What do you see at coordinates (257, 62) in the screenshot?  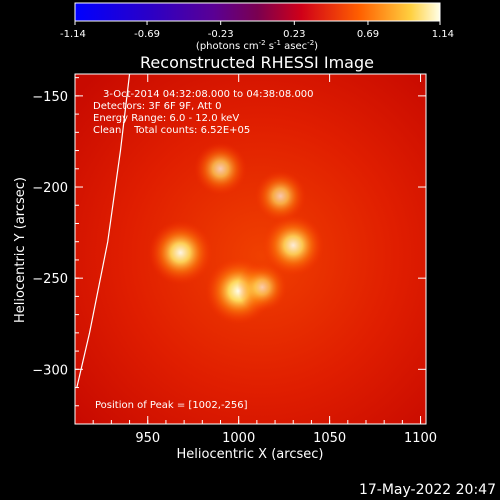 I see `chart-title: Reconstructed RHESSI Image` at bounding box center [257, 62].